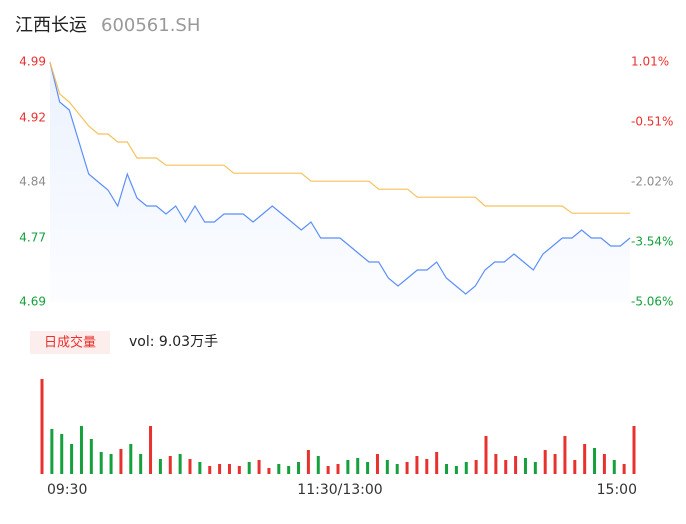  What do you see at coordinates (32, 238) in the screenshot?
I see `y-tick-label: 4.77` at bounding box center [32, 238].